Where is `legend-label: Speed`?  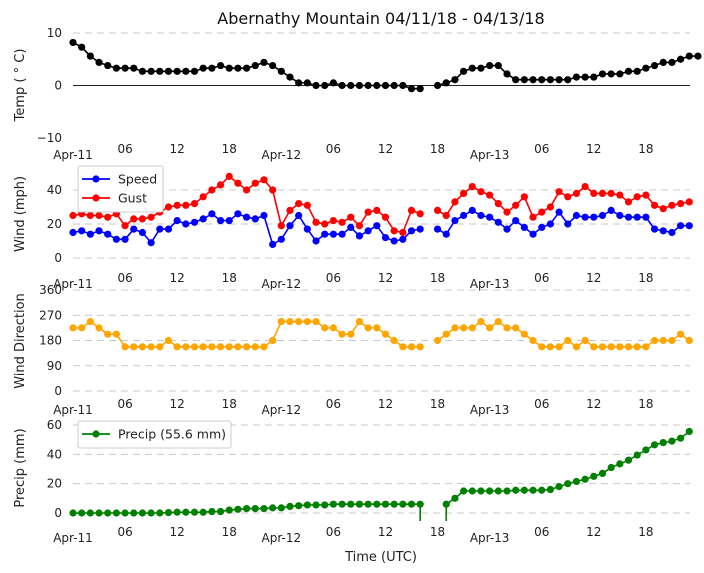
legend-label: Speed is located at coordinates (137, 179).